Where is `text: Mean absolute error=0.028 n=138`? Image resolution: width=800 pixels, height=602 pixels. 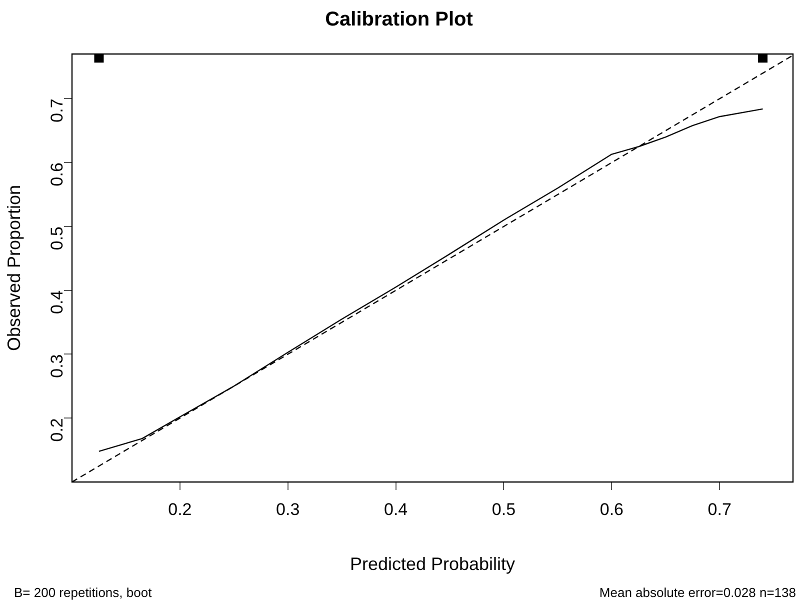
text: Mean absolute error=0.028 n=138 is located at coordinates (697, 592).